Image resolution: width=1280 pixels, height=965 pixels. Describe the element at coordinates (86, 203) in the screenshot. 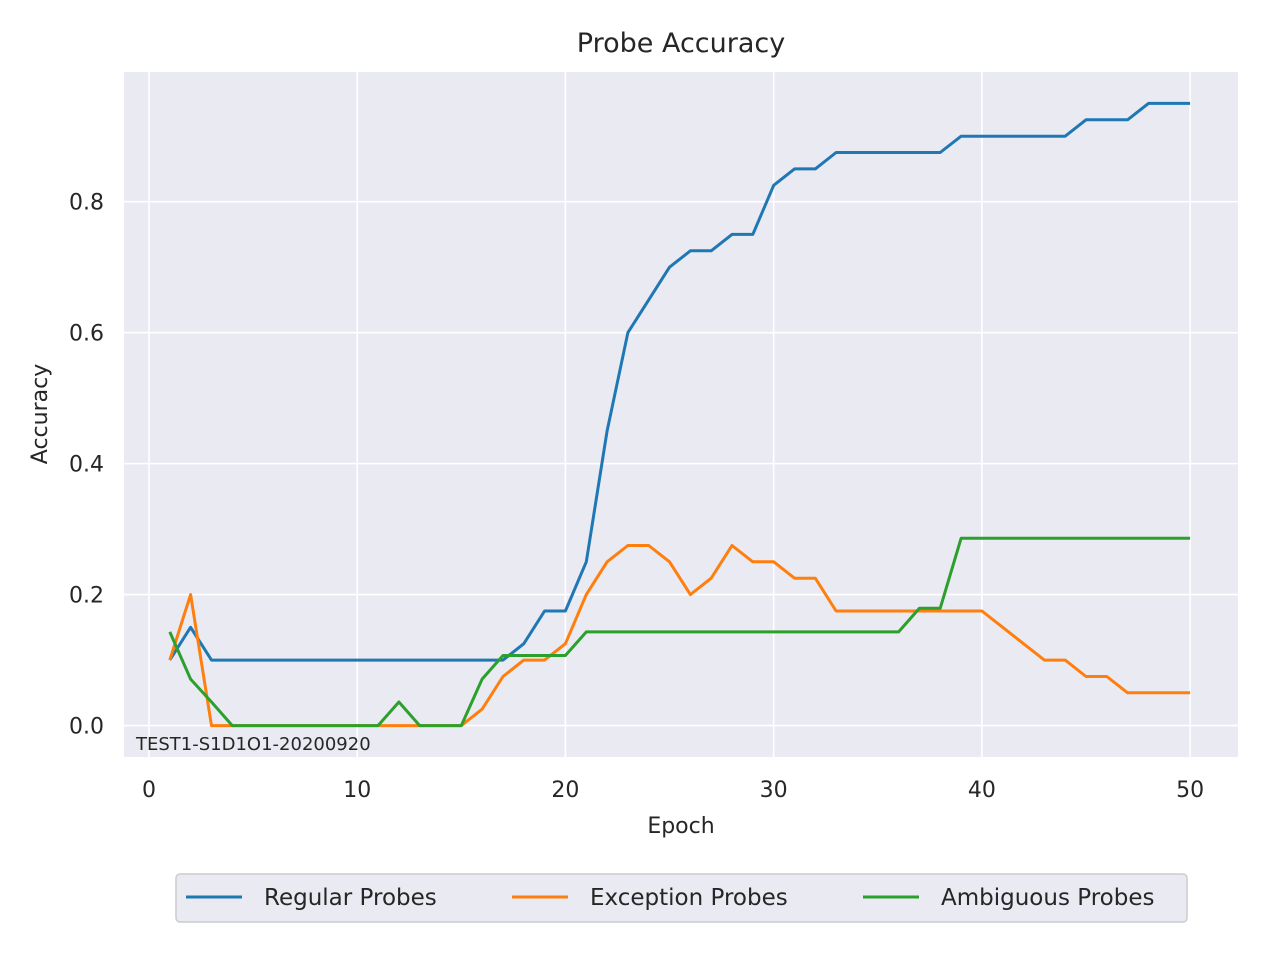

I see `y-tick-label: 0.8` at that location.